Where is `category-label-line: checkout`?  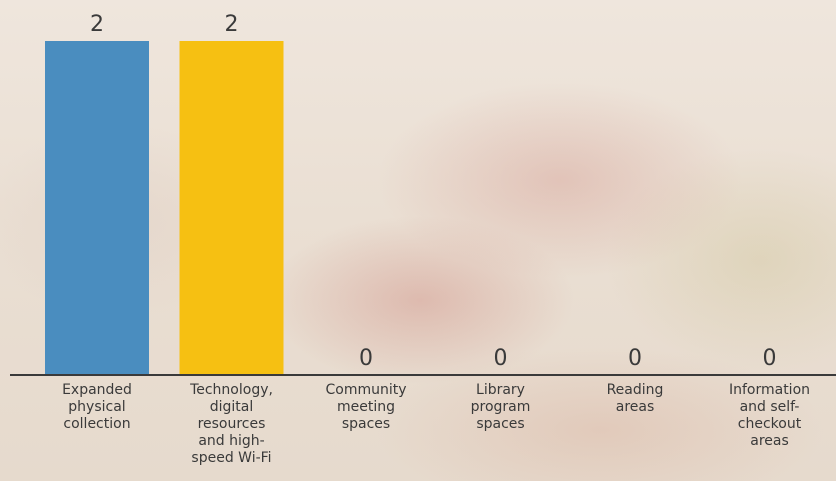
category-label-line: checkout is located at coordinates (770, 424).